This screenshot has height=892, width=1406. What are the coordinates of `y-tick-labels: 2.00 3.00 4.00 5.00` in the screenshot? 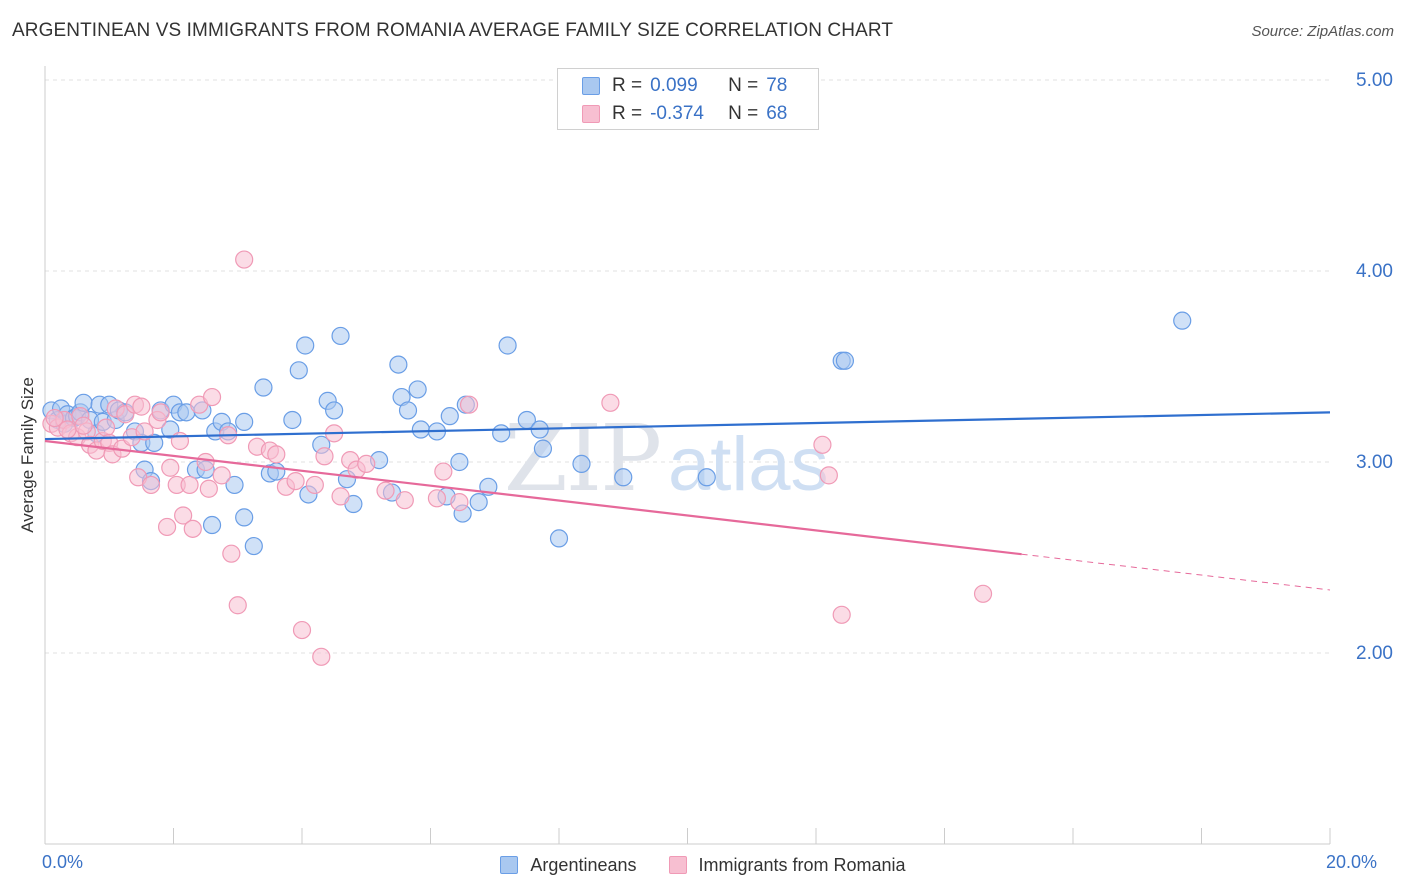 It's located at (1374, 367).